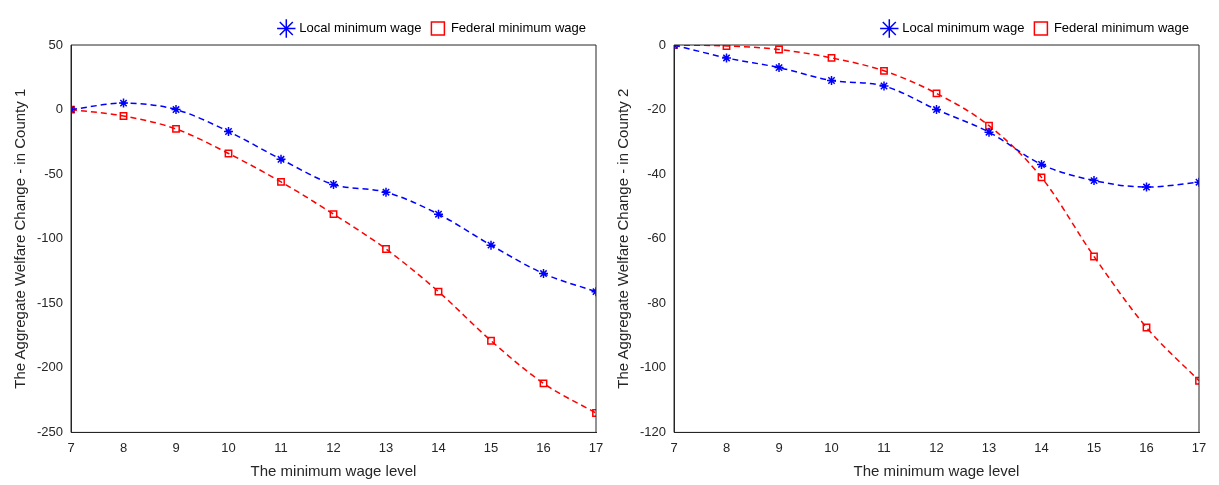 This screenshot has width=1219, height=485. I want to click on y-tick-label: -40, so click(657, 173).